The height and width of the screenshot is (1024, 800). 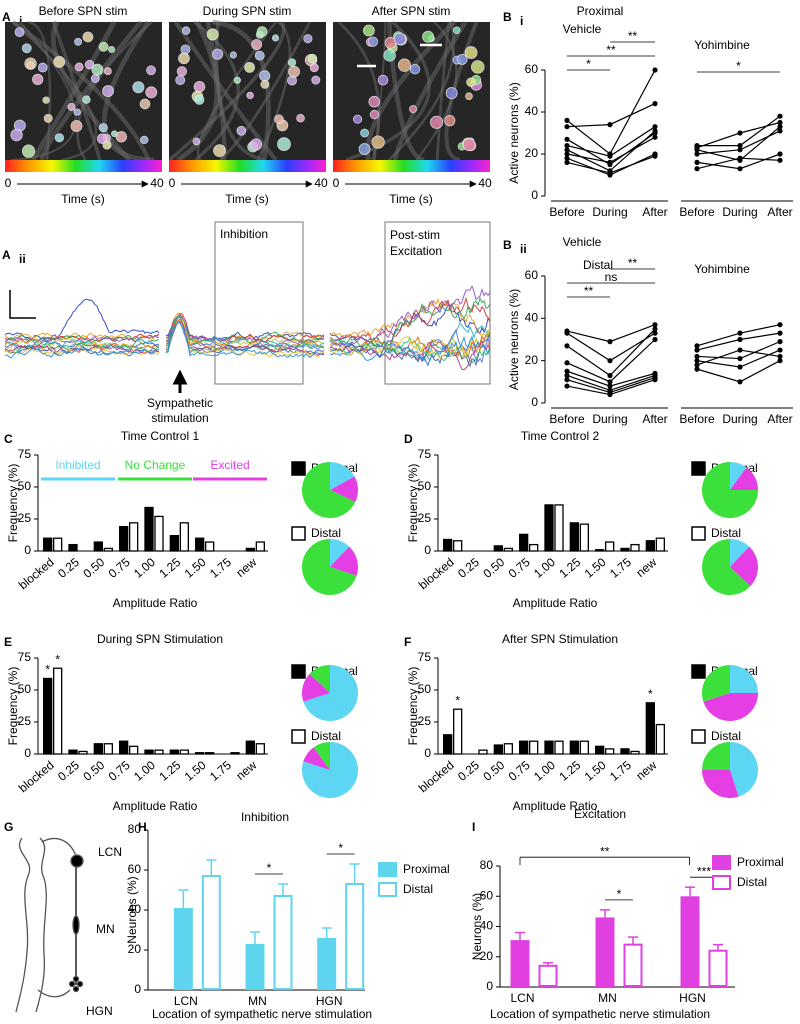 What do you see at coordinates (186, 1001) in the screenshot?
I see `x-tick-label: LCN` at bounding box center [186, 1001].